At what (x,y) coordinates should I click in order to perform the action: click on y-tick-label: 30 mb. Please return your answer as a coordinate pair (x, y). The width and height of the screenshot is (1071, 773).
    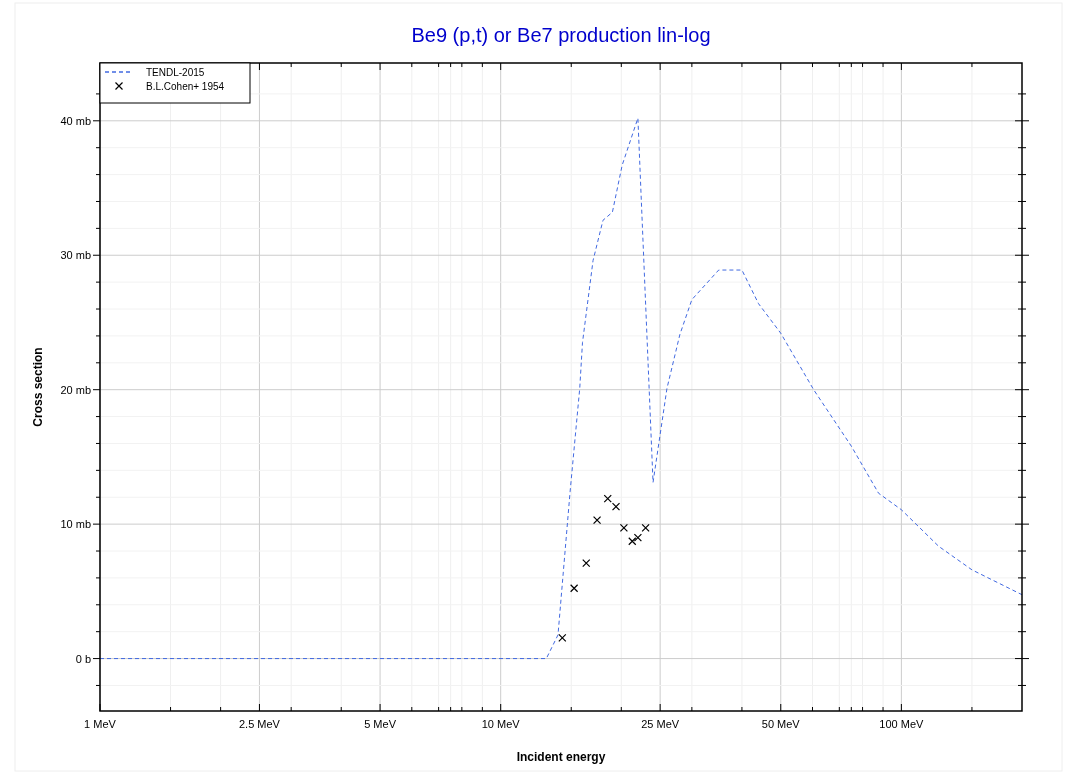
    Looking at the image, I should click on (75, 255).